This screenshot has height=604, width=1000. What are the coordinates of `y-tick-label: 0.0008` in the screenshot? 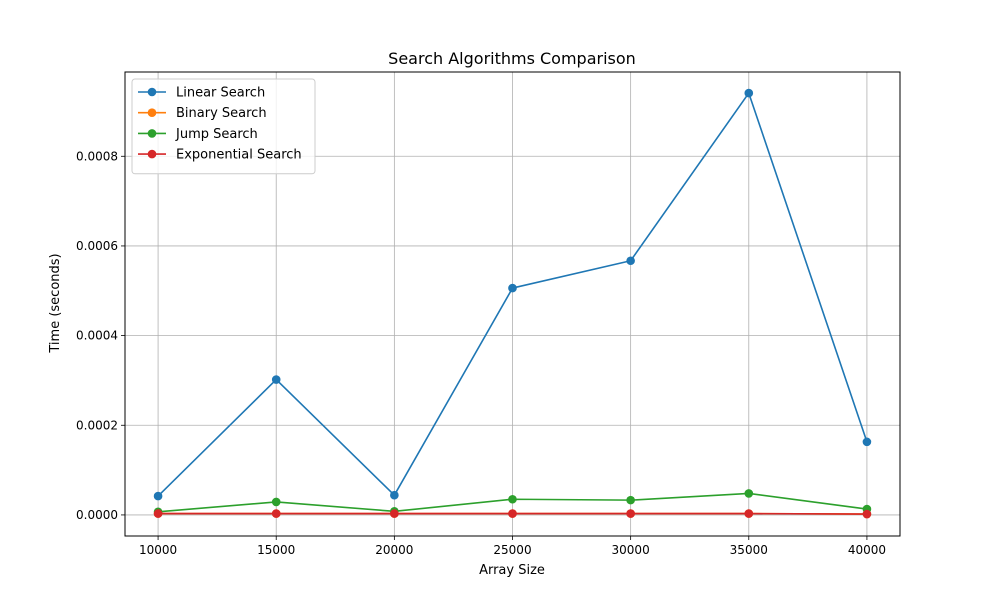 It's located at (97, 156).